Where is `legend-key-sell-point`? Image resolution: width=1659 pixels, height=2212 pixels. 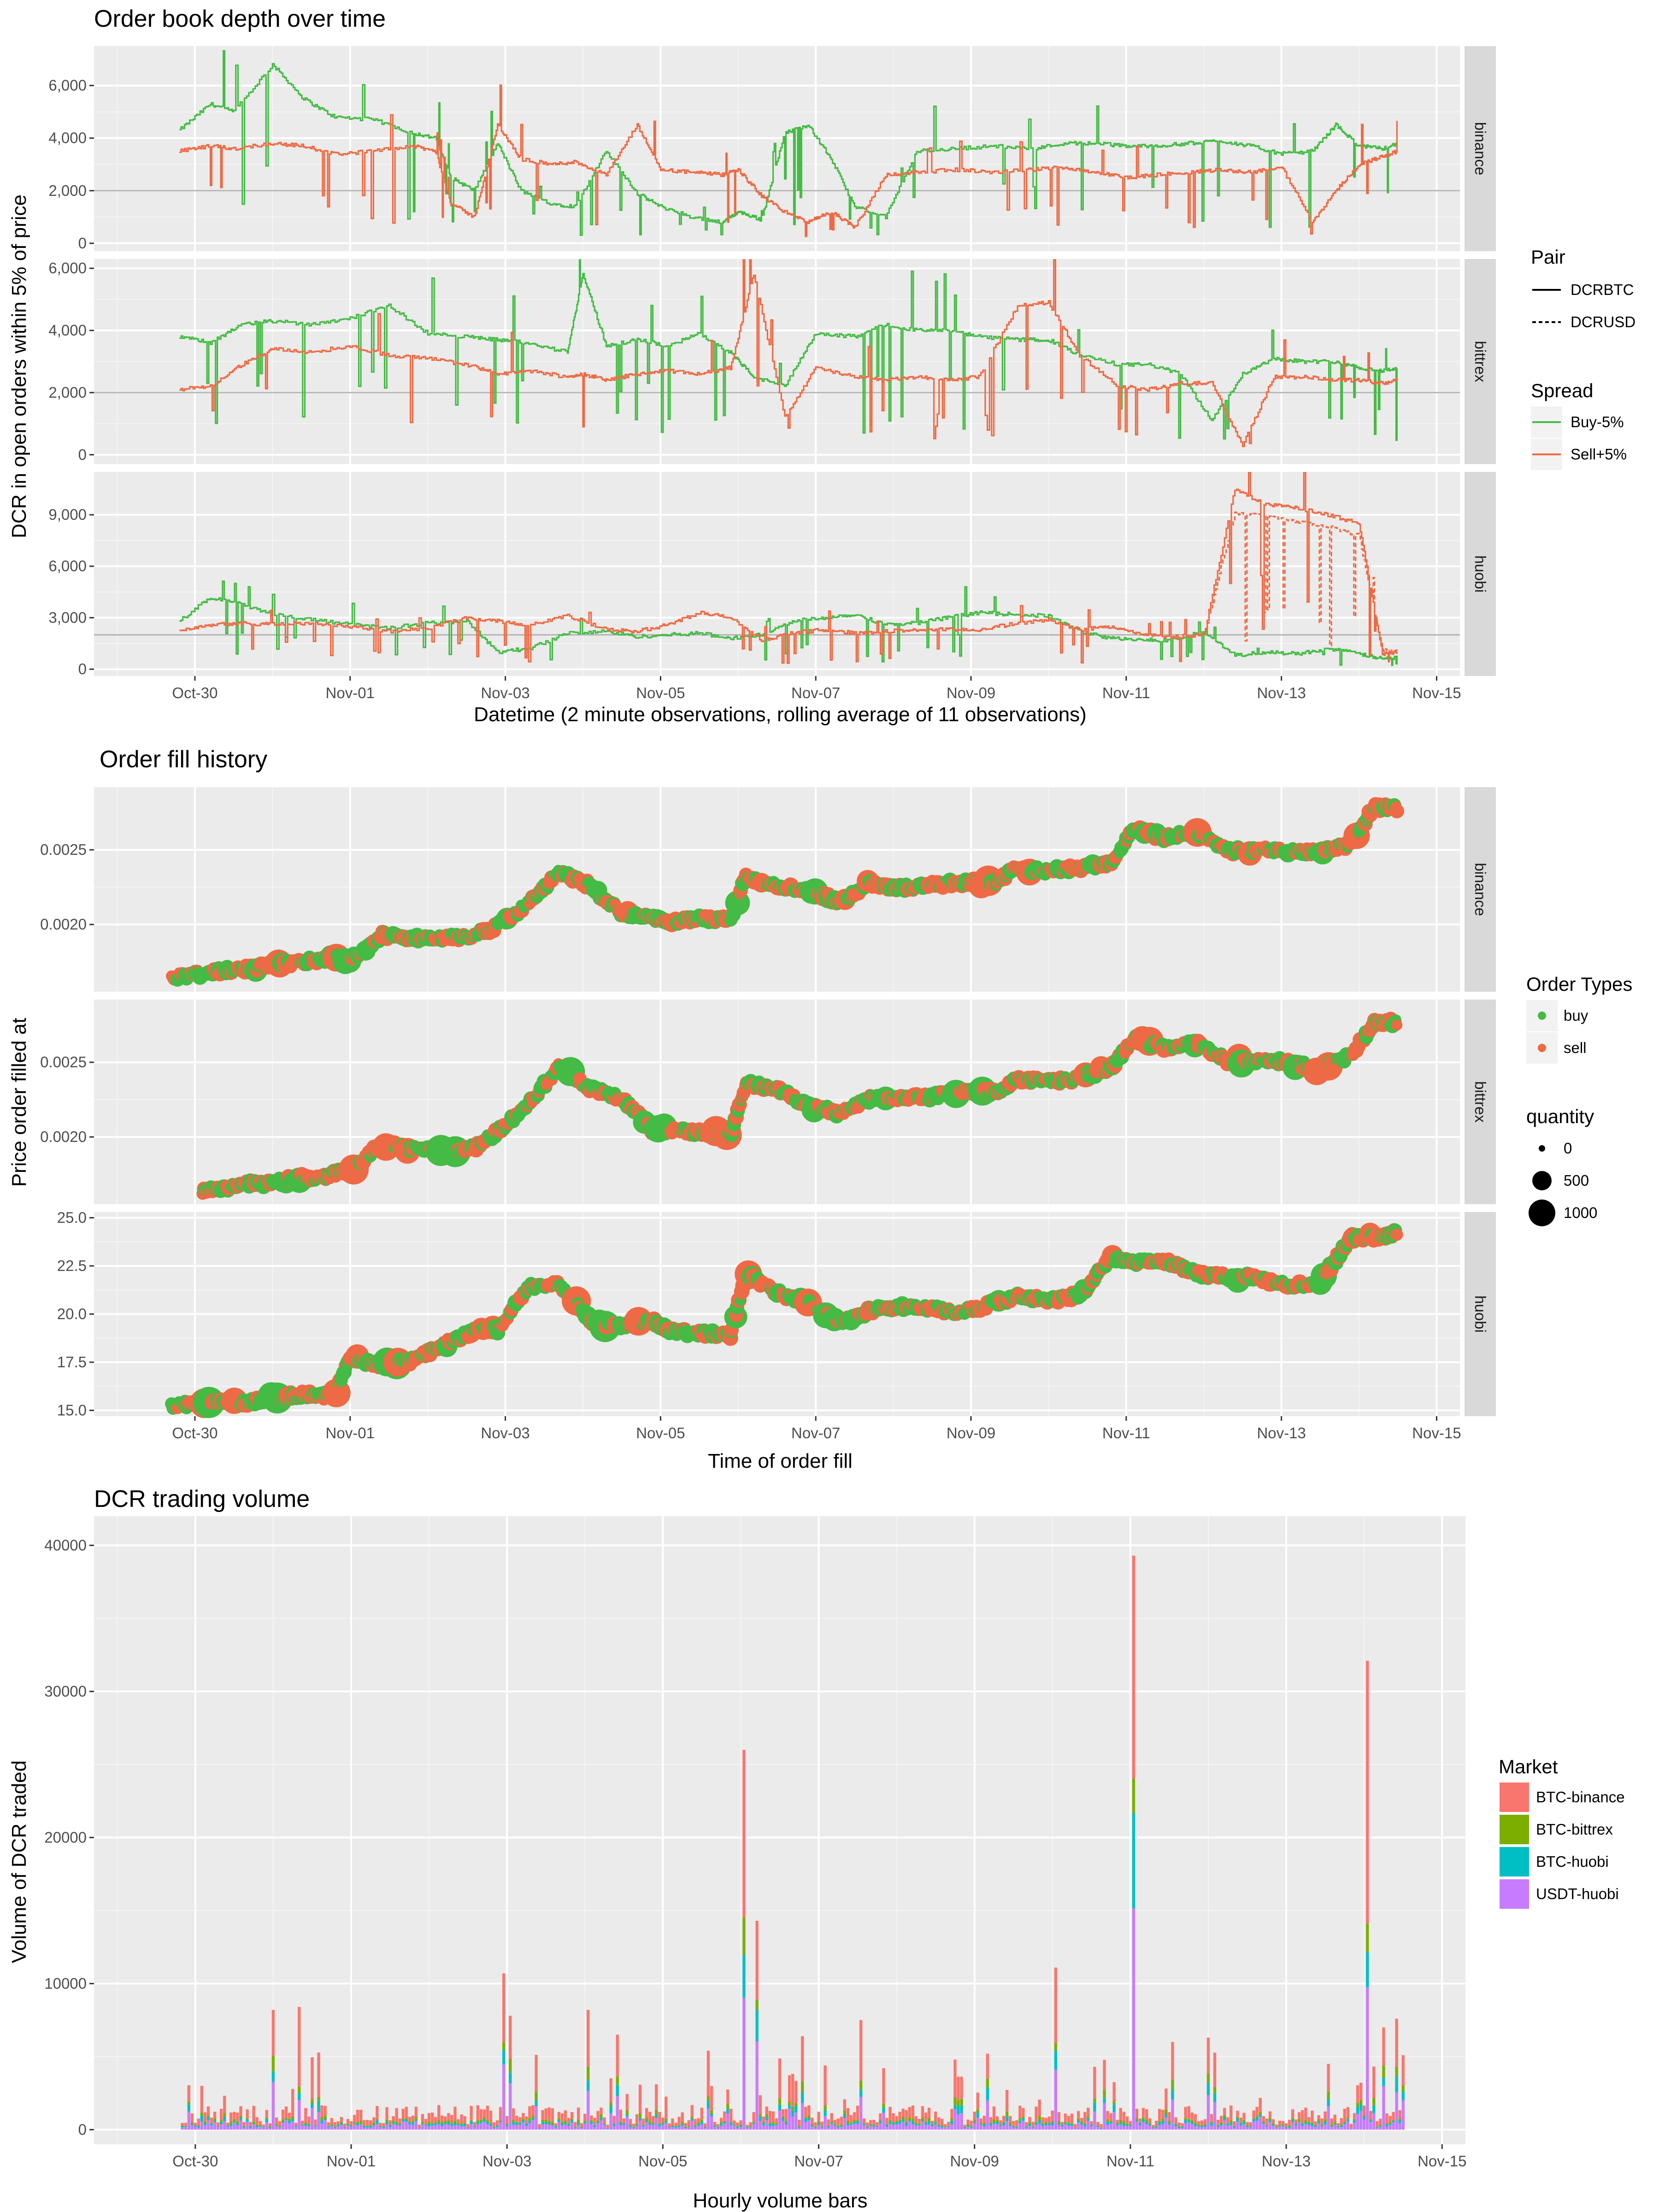 legend-key-sell-point is located at coordinates (1542, 1048).